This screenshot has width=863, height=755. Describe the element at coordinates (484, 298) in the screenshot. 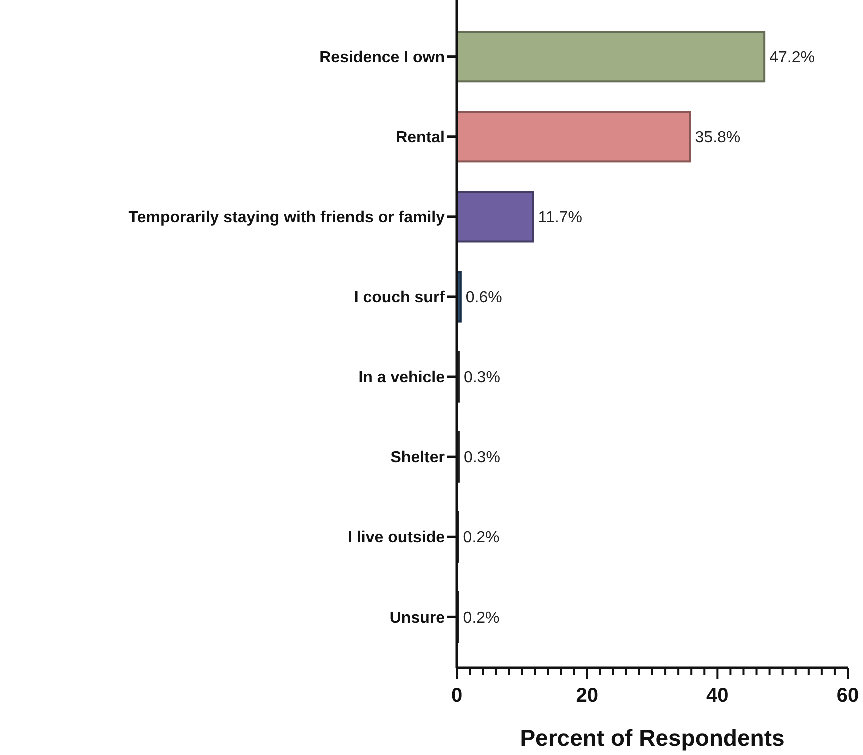

I see `data-label: 0.6%` at that location.